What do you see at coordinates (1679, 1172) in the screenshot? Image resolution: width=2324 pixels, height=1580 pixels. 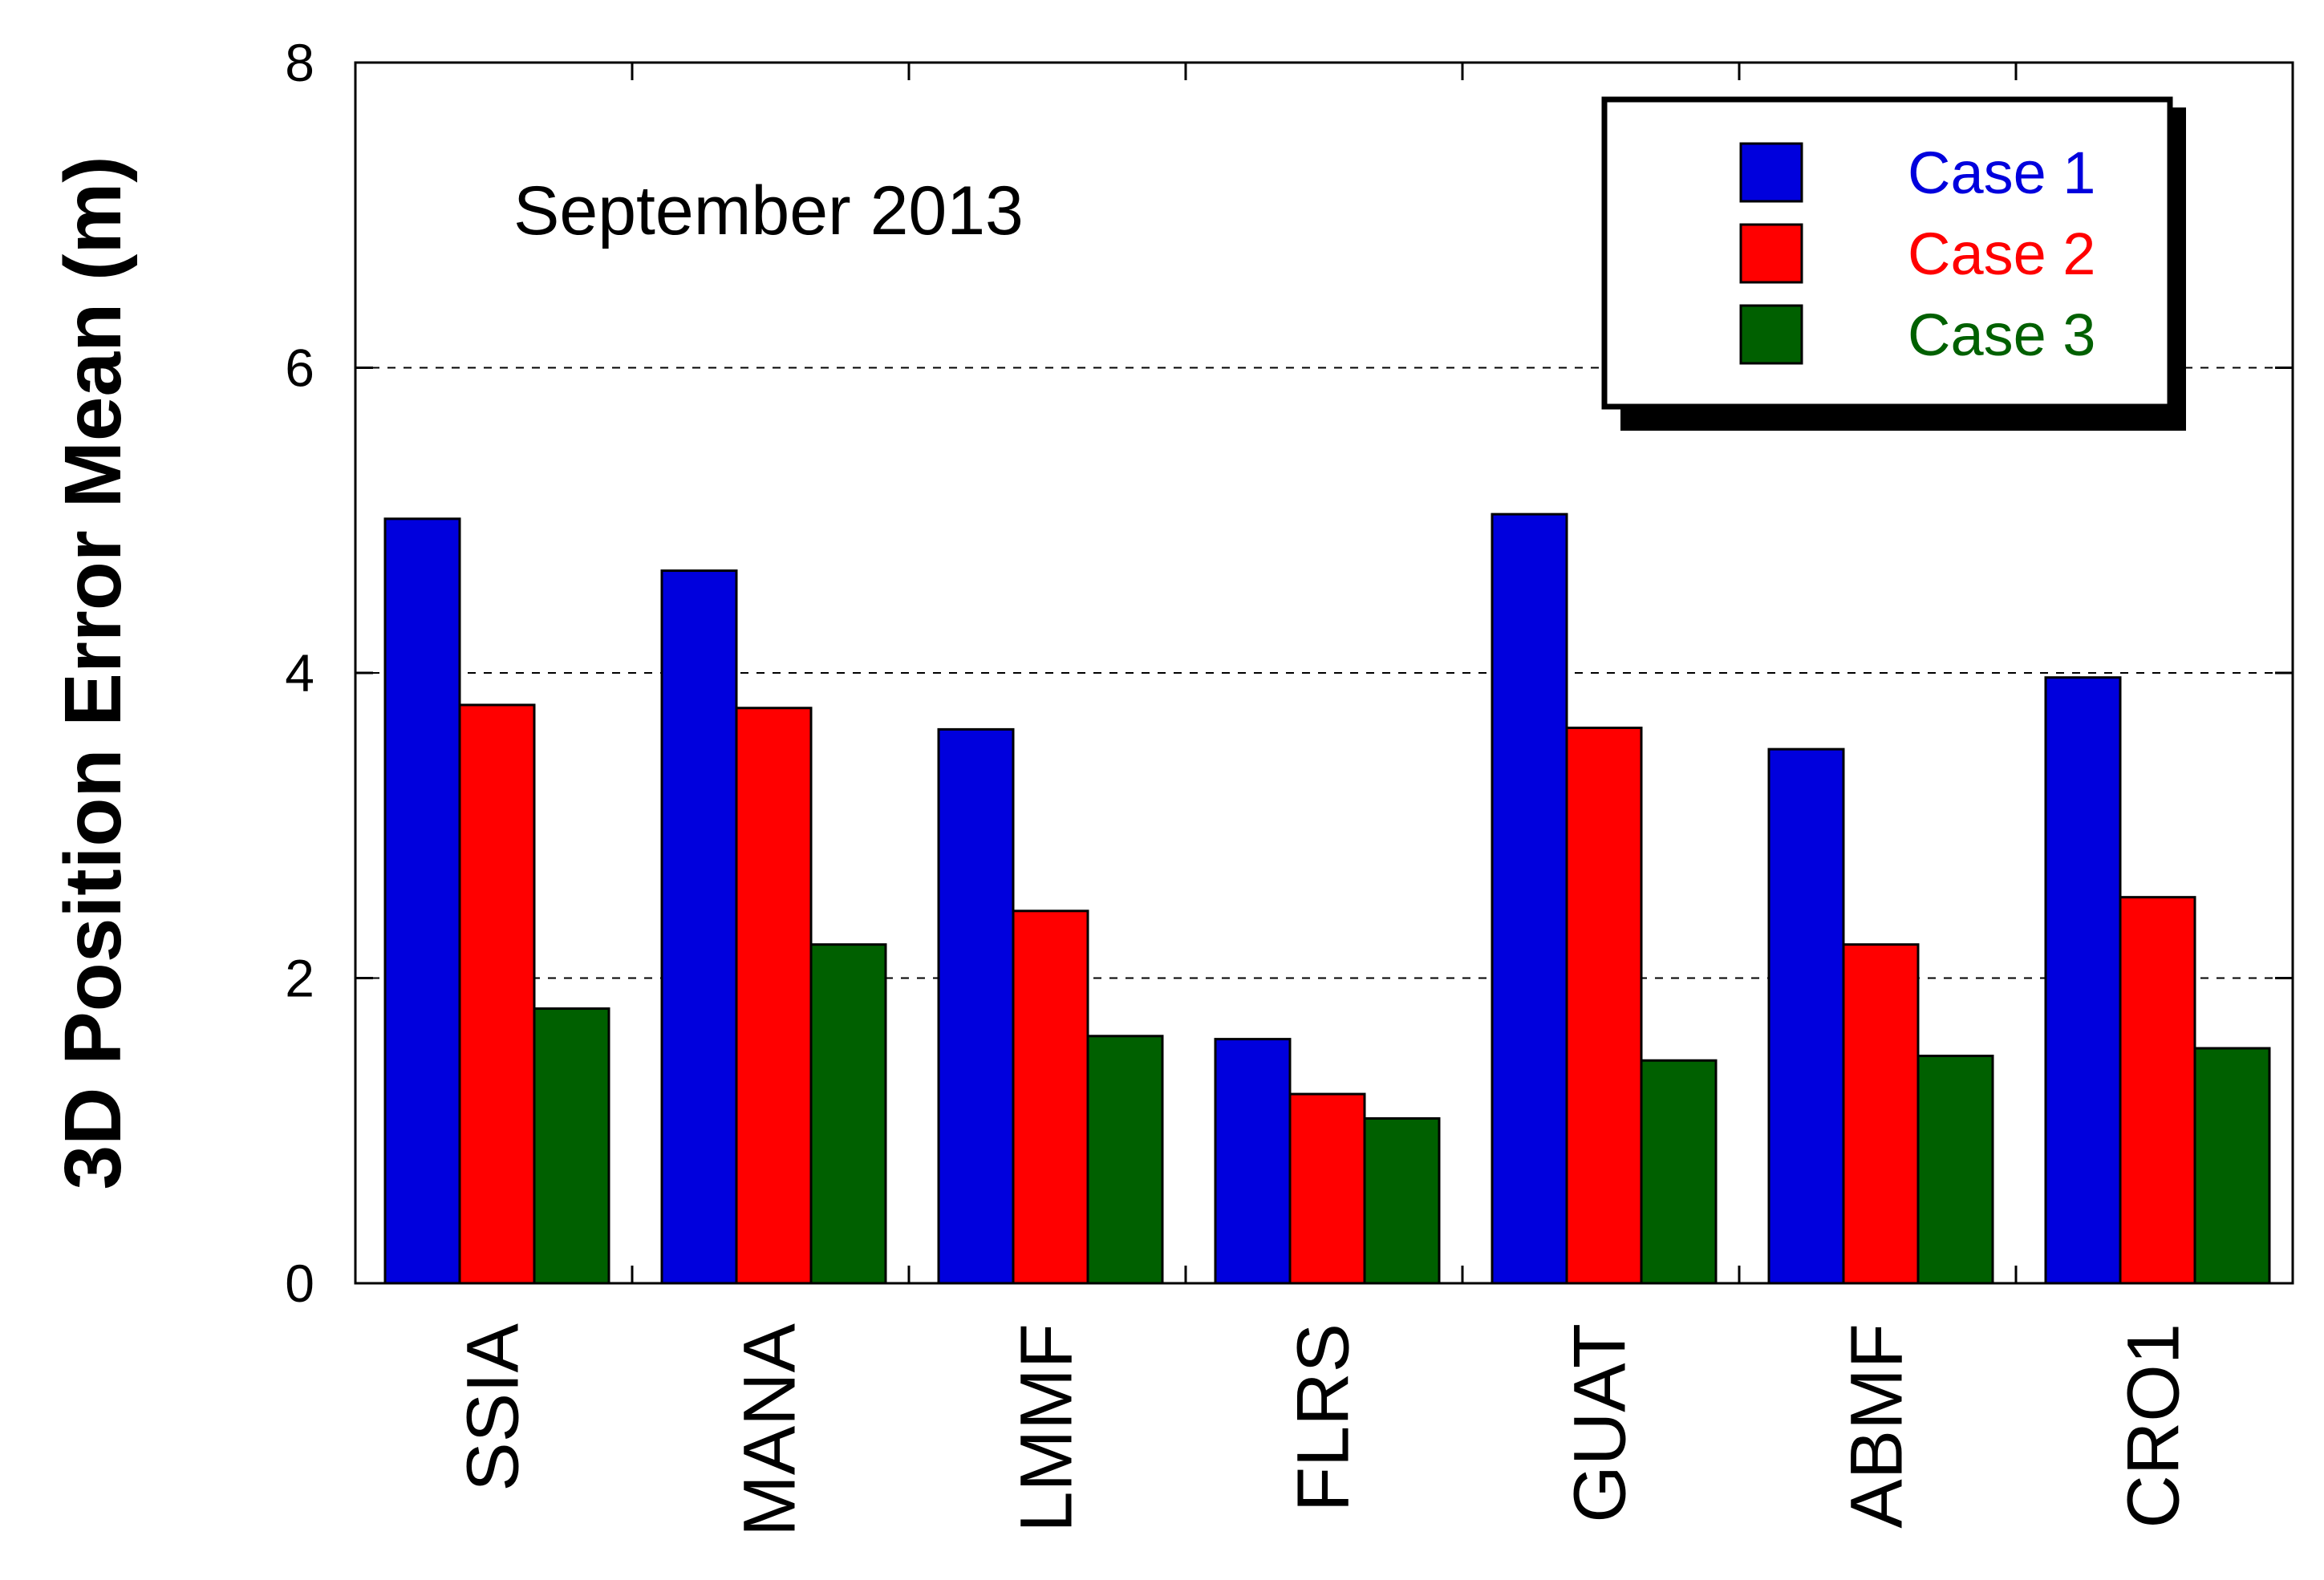 I see `bar-case-3-guat` at bounding box center [1679, 1172].